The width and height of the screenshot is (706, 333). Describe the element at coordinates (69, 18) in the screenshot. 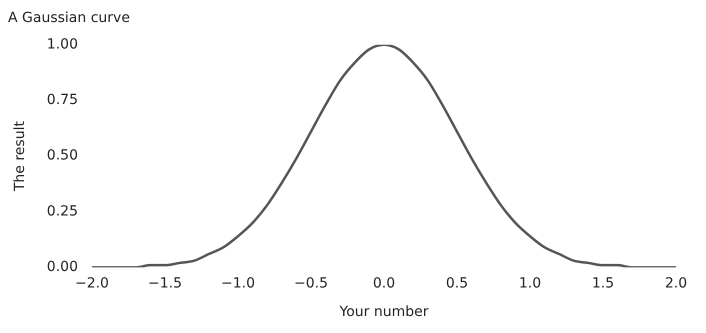

I see `chart-title: A Gaussian curve` at that location.